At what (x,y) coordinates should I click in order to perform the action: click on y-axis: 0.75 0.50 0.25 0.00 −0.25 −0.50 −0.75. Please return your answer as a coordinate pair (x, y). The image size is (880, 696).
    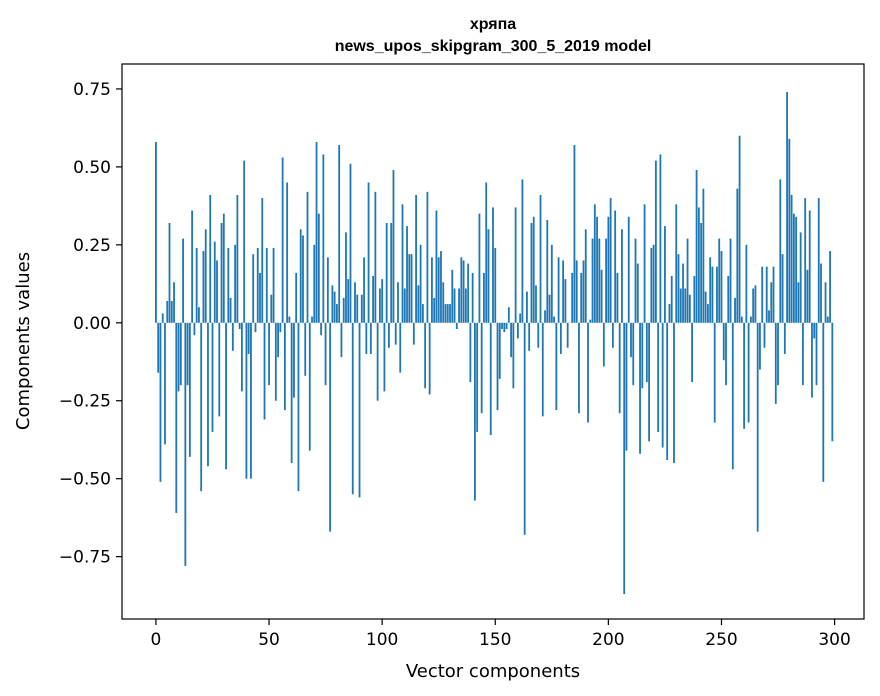
    Looking at the image, I should click on (90, 324).